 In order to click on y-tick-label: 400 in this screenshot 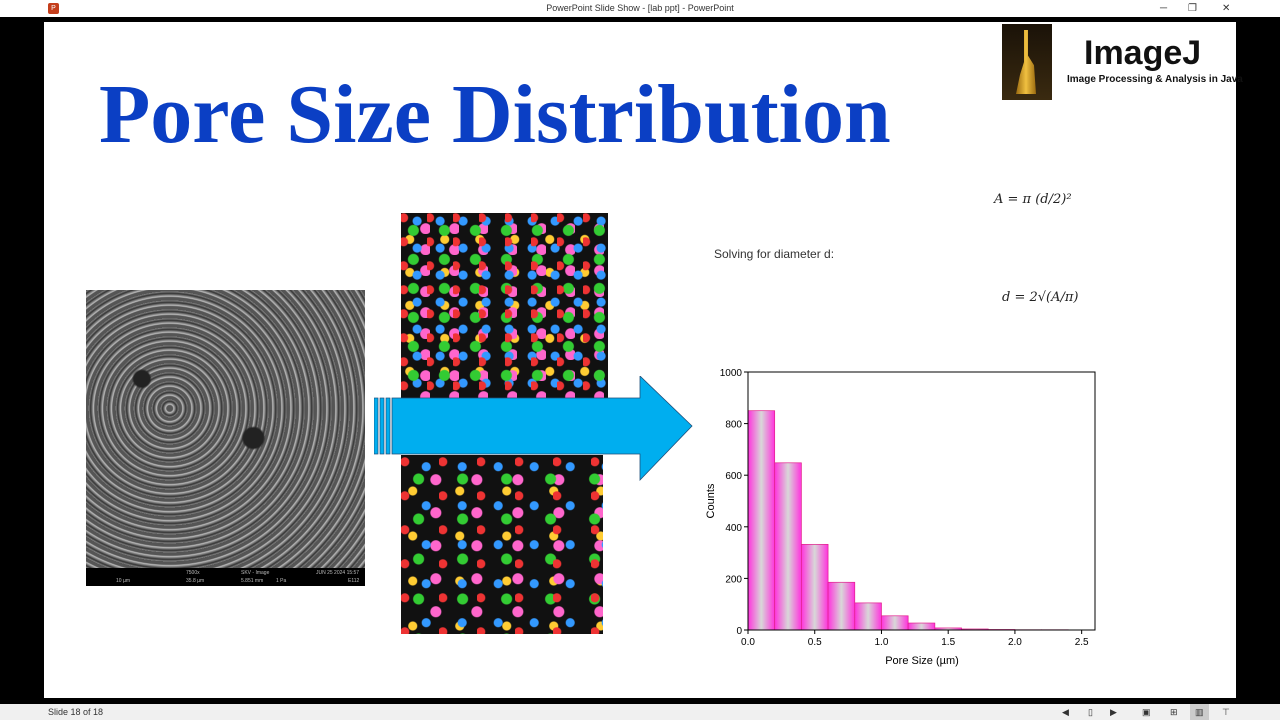, I will do `click(733, 528)`.